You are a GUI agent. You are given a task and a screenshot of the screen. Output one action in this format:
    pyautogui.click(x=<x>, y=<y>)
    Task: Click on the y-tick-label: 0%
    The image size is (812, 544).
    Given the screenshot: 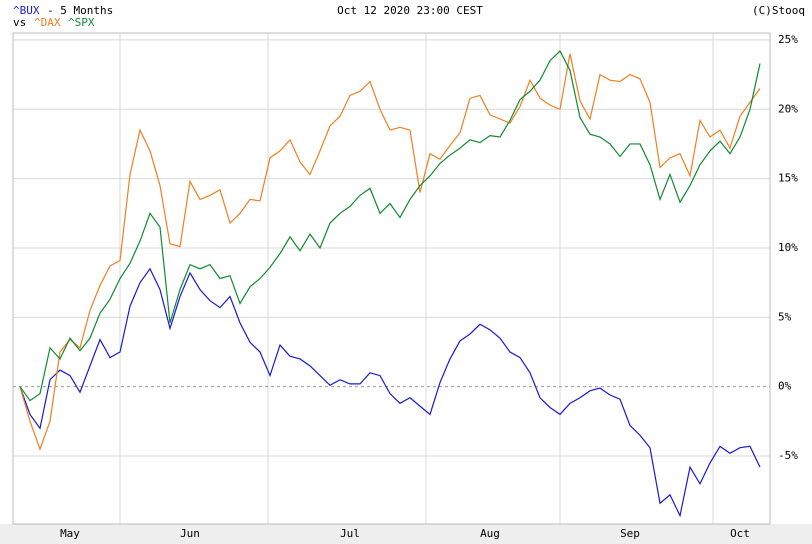 What is the action you would take?
    pyautogui.click(x=785, y=386)
    